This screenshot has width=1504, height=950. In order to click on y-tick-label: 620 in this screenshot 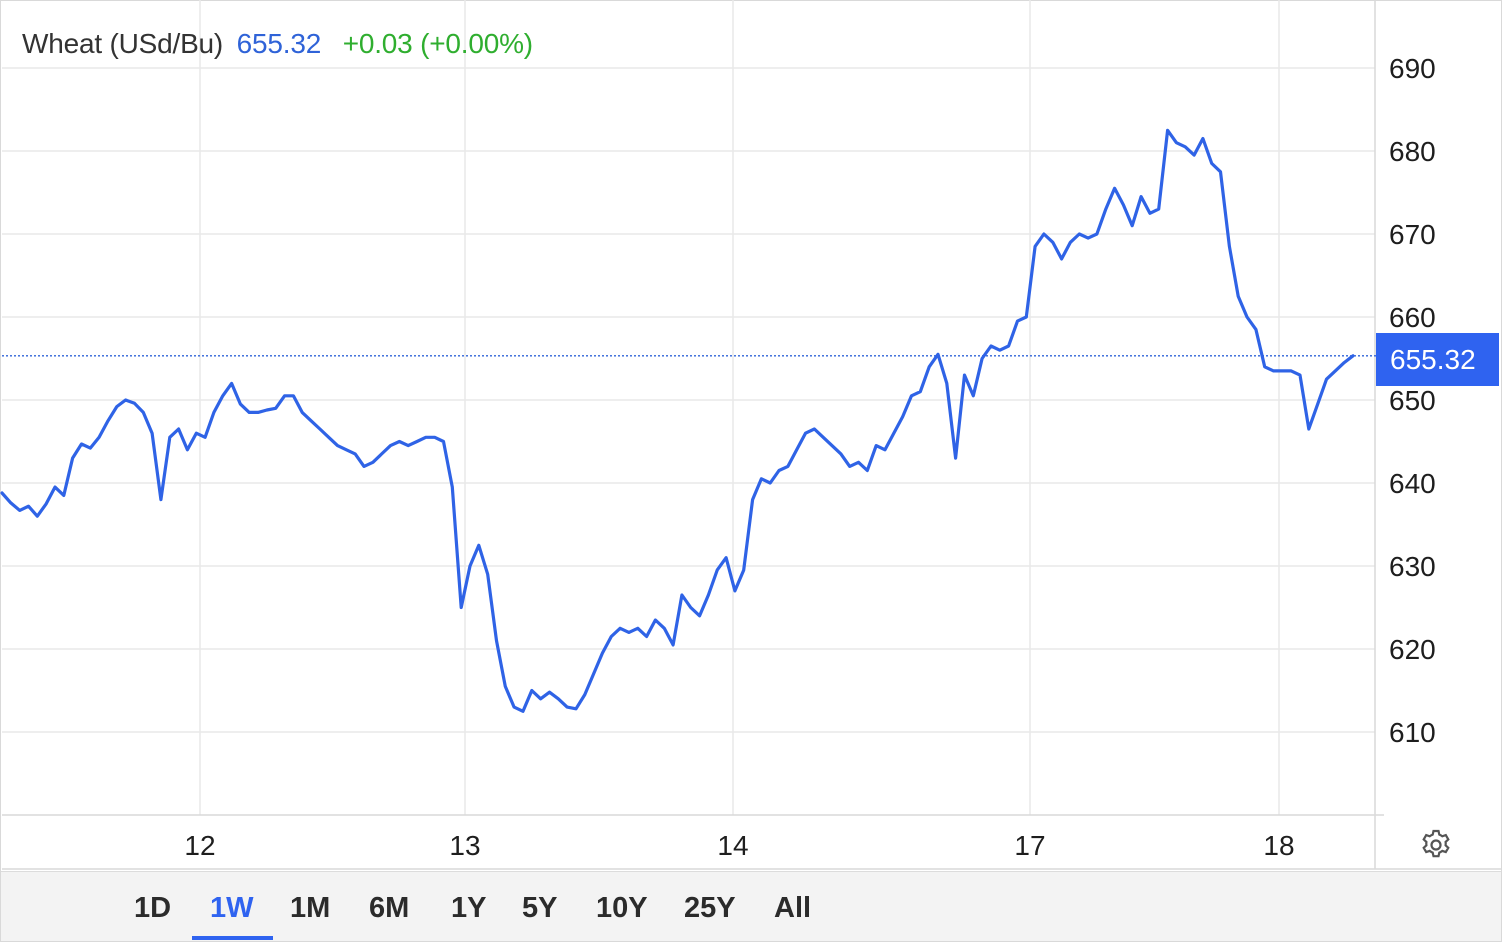, I will do `click(1412, 649)`.